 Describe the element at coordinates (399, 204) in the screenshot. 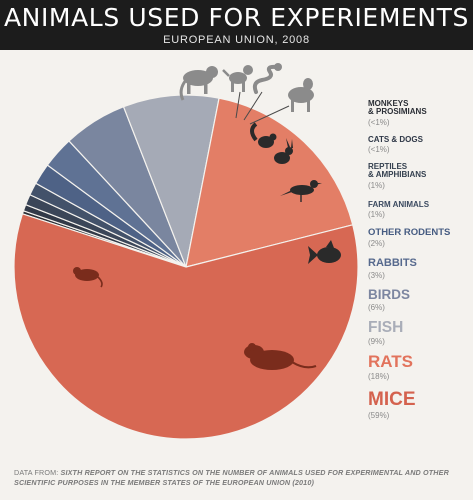

I see `legend-label: FARM ANIMALS` at that location.